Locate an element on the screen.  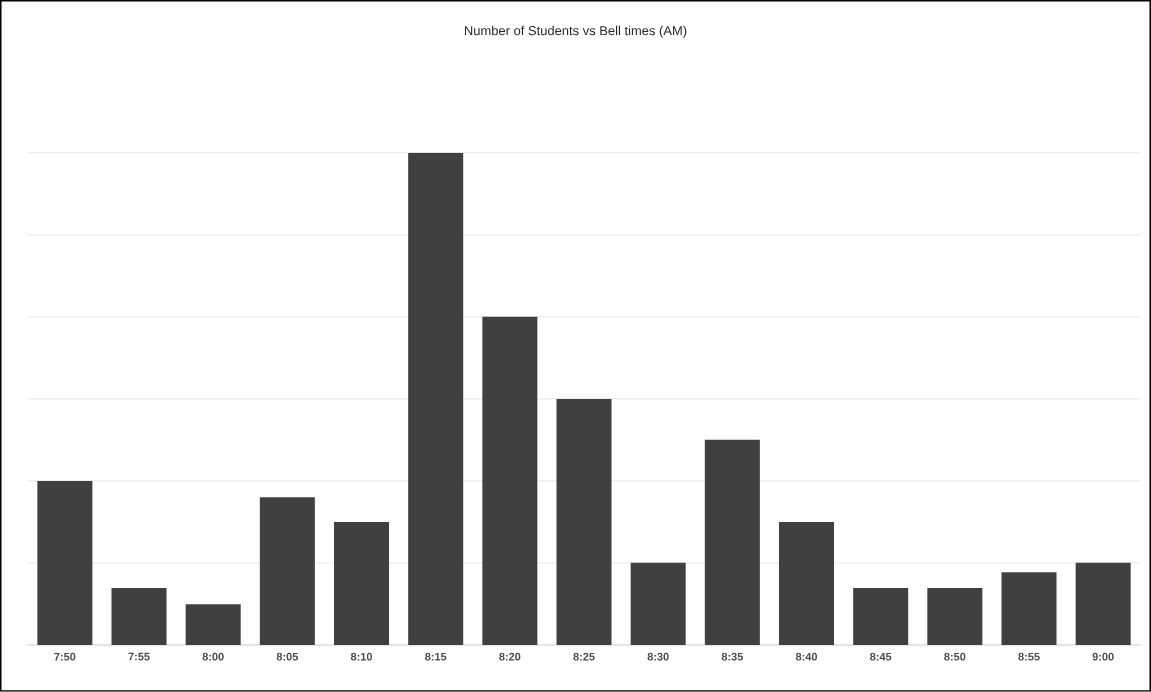
x-tick-label: 8:20 is located at coordinates (510, 656).